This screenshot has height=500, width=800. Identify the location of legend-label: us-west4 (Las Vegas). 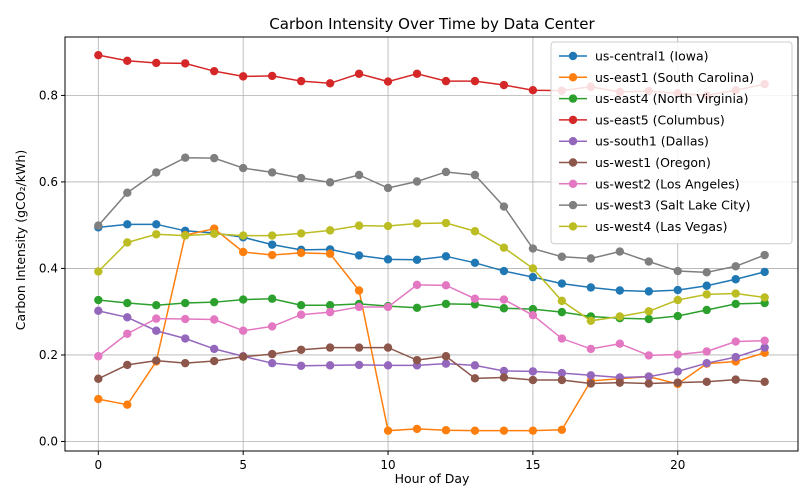
(661, 226).